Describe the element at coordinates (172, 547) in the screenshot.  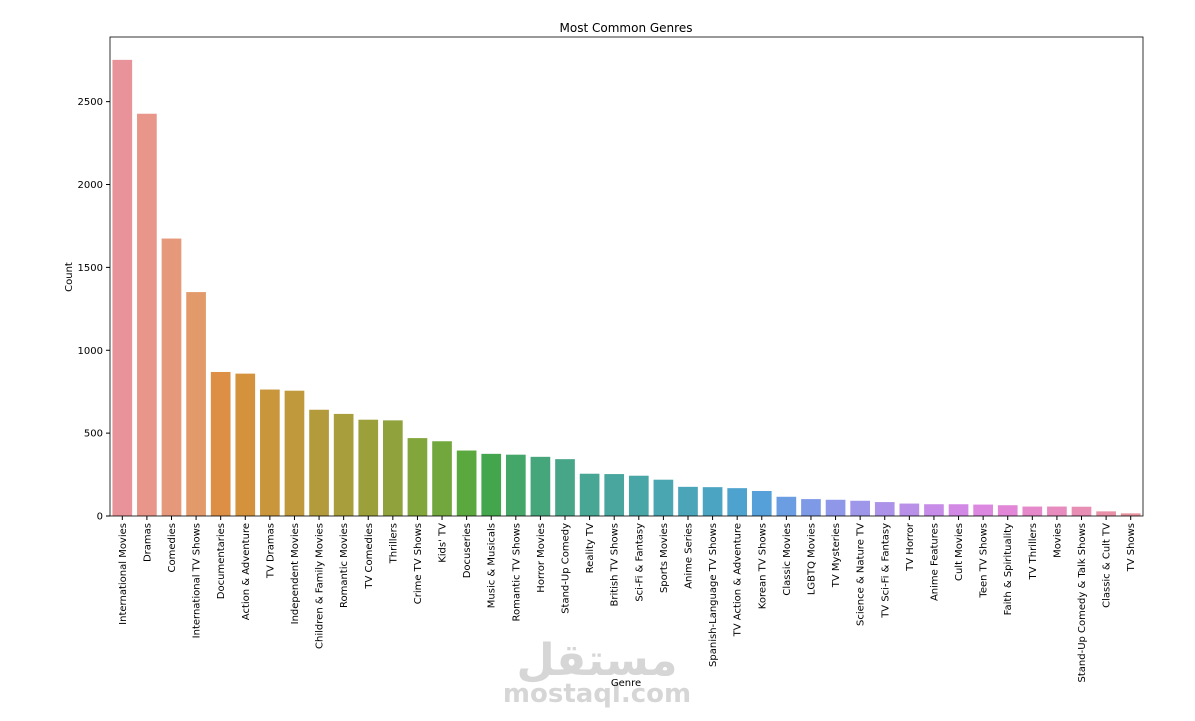
I see `x-tick-label: Comedies` at that location.